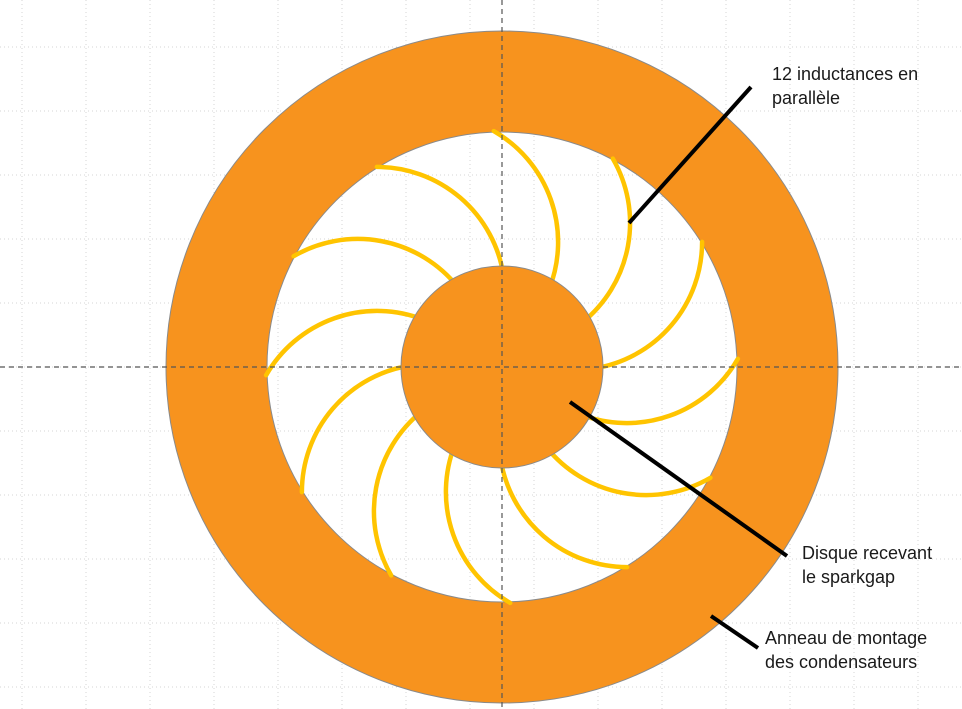 The width and height of the screenshot is (962, 709). I want to click on label-disque-line1: Disque recevant, so click(867, 553).